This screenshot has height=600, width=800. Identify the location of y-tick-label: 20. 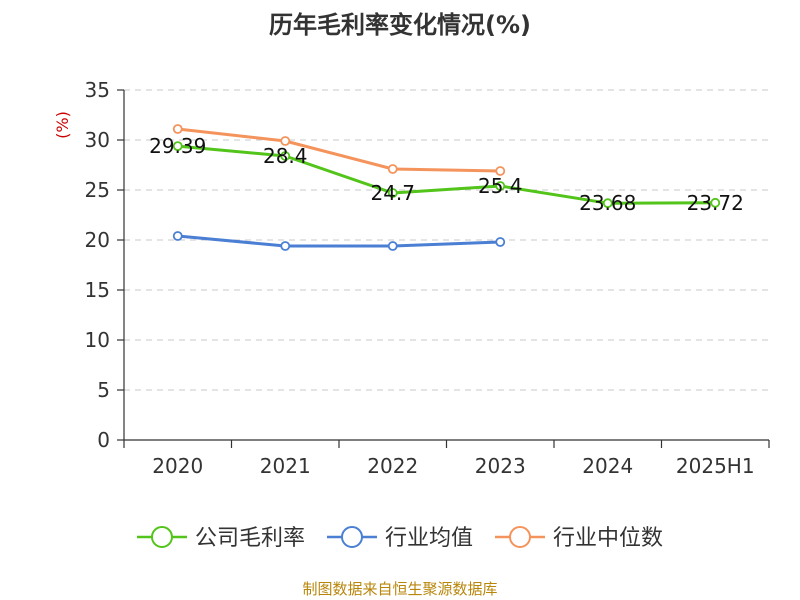
(97, 240).